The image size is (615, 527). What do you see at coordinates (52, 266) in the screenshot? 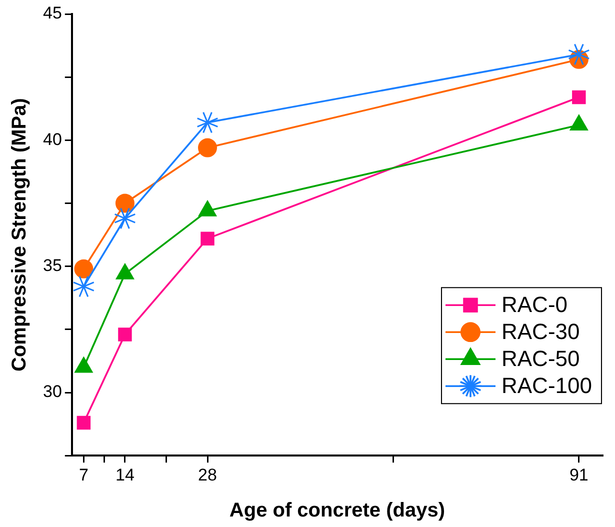
I see `y-tick-label: 35` at bounding box center [52, 266].